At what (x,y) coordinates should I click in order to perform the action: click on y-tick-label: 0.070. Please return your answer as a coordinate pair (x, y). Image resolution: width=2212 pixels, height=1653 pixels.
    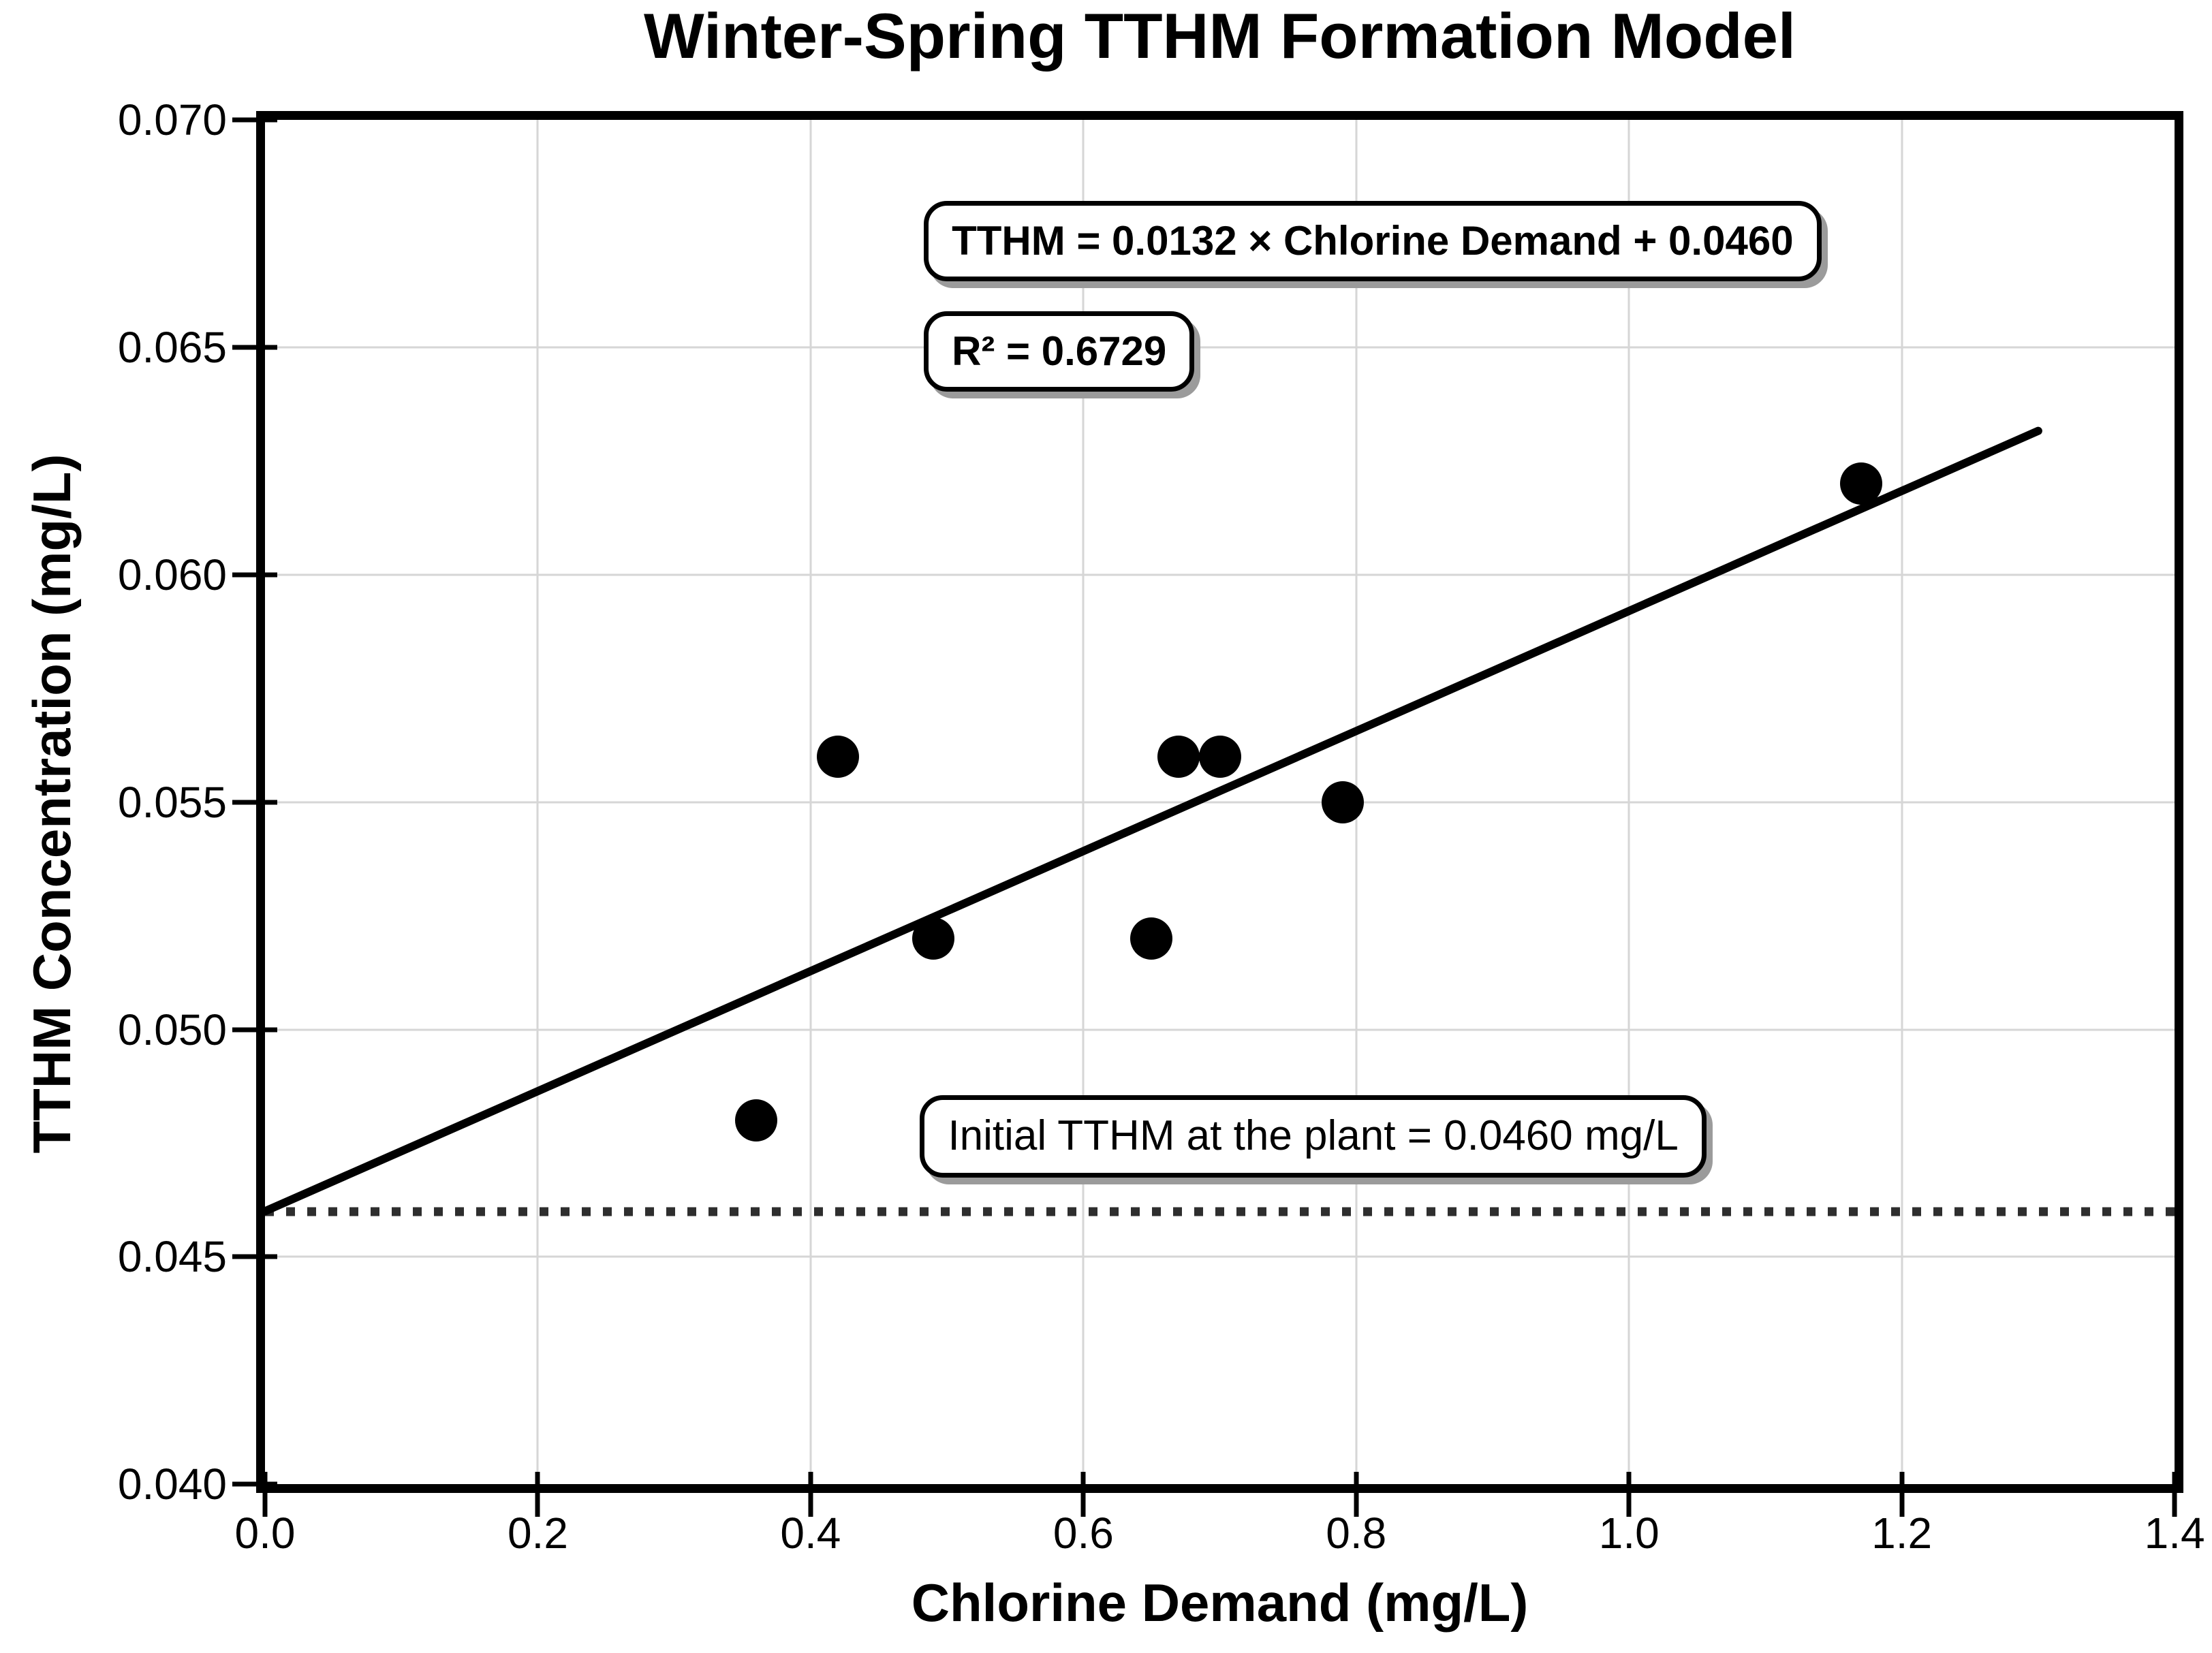
    Looking at the image, I should click on (172, 120).